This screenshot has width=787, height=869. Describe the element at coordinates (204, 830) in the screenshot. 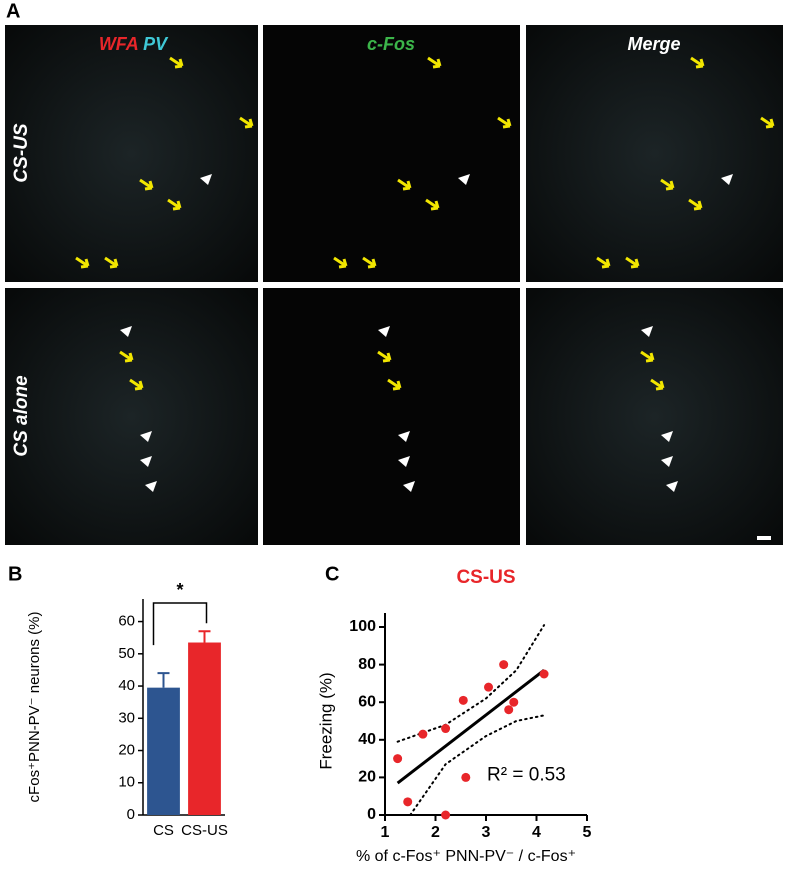

I see `x-tick-label: CS-US` at that location.